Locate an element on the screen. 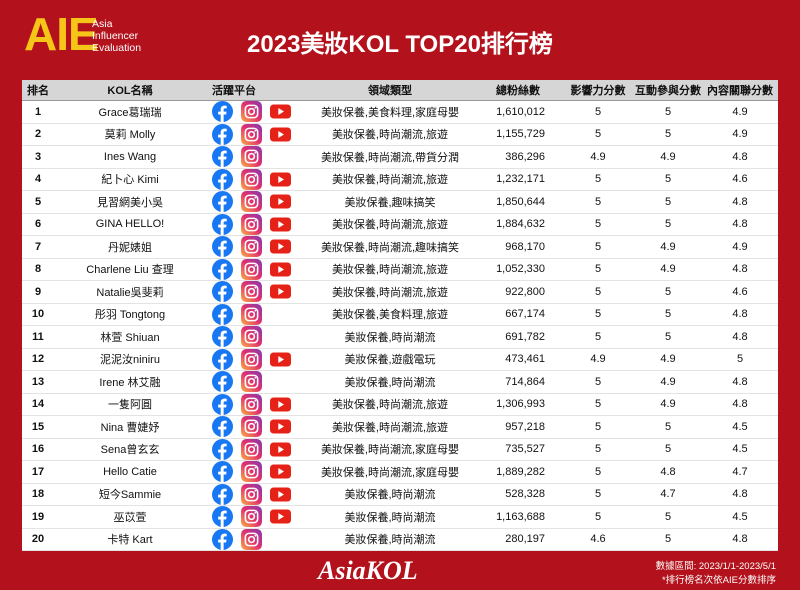  engagement-score: 4.7 is located at coordinates (668, 494).